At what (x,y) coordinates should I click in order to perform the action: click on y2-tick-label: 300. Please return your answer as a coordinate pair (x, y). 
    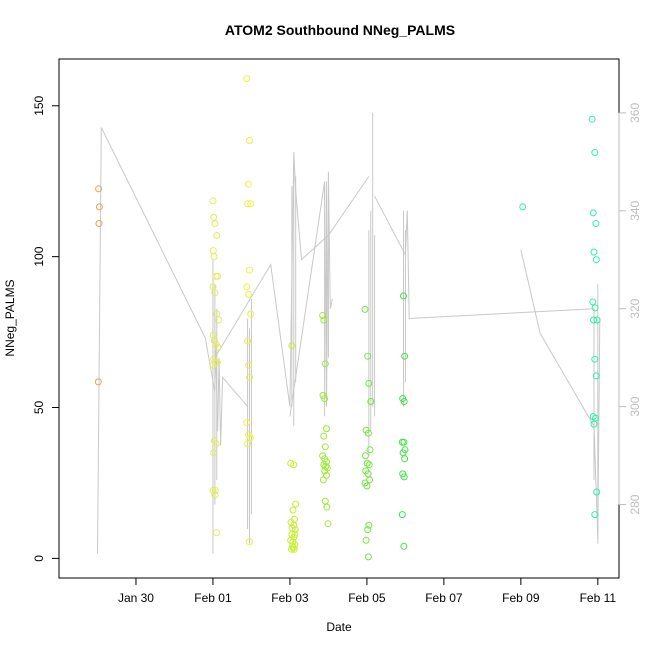
    Looking at the image, I should click on (635, 406).